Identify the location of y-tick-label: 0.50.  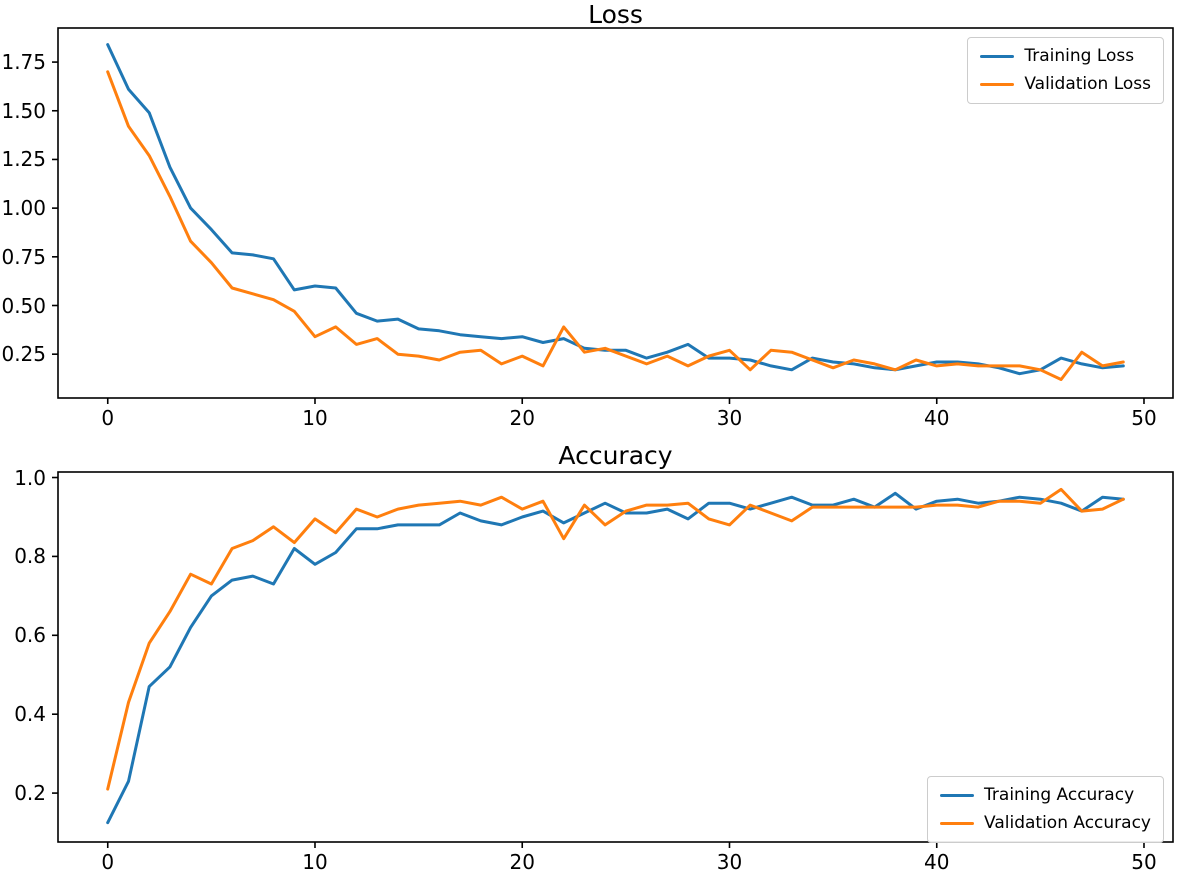
(23, 305).